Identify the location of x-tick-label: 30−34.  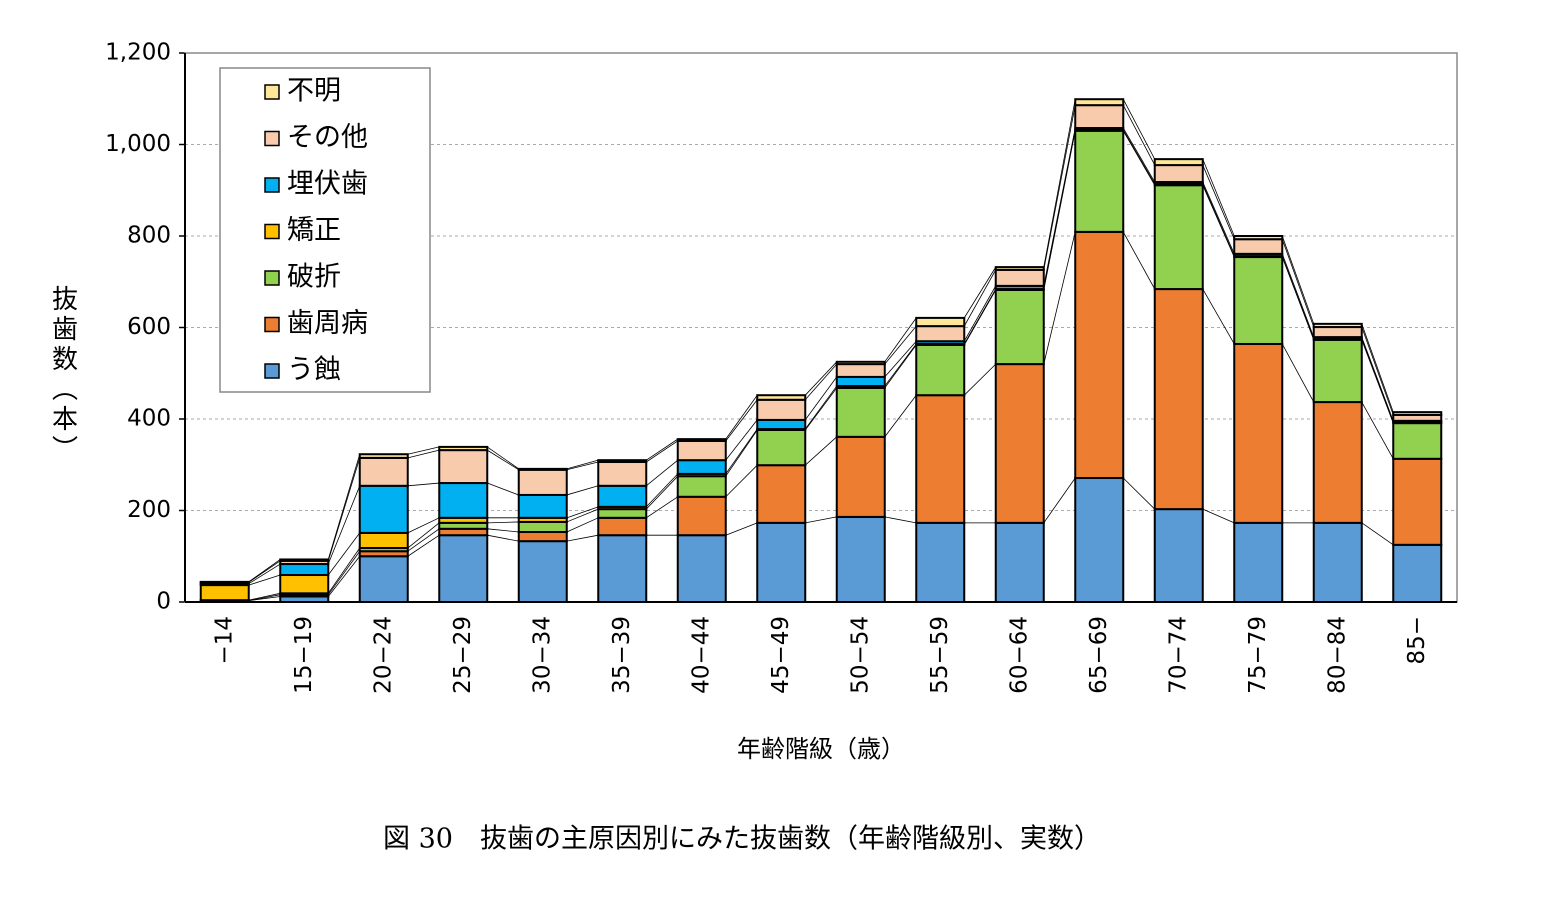
(542, 655).